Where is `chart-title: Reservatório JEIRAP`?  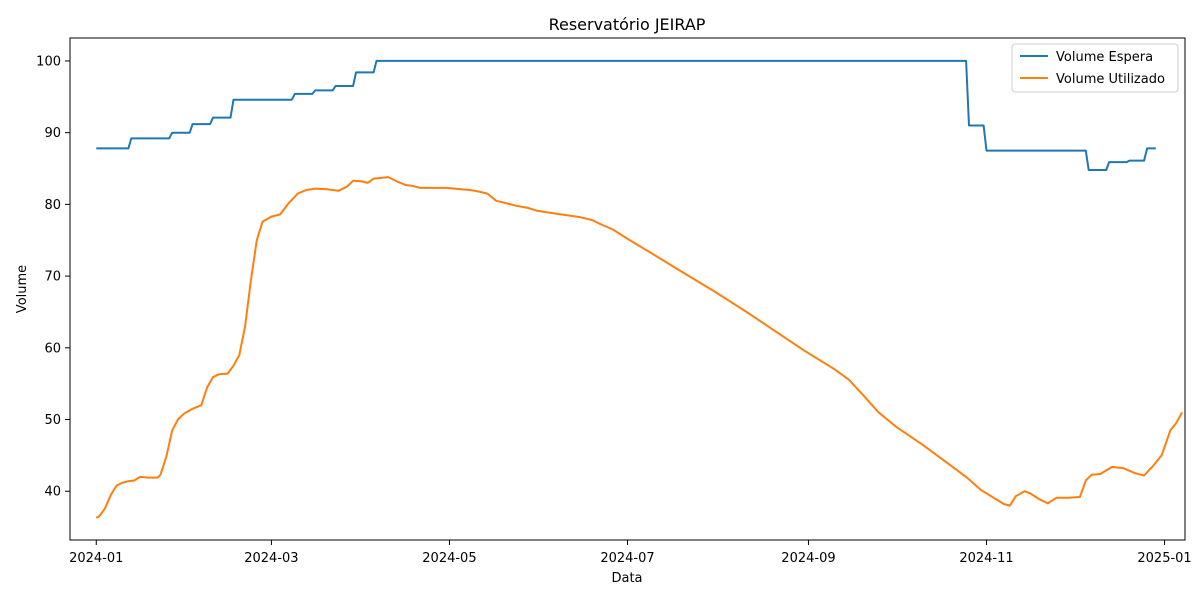 chart-title: Reservatório JEIRAP is located at coordinates (627, 24).